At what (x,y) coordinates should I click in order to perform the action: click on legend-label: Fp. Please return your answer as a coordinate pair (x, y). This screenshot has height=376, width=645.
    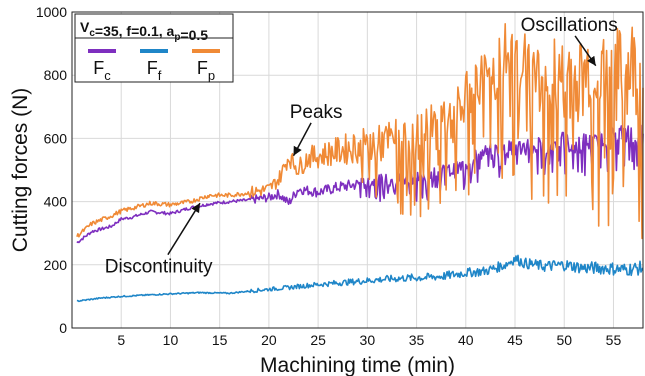
    Looking at the image, I should click on (206, 70).